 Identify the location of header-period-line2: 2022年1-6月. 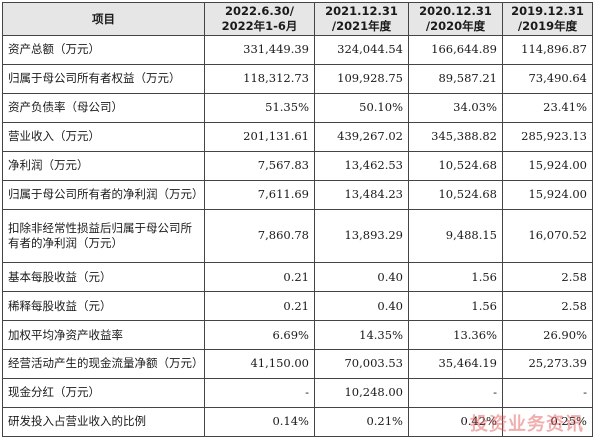
(259, 26).